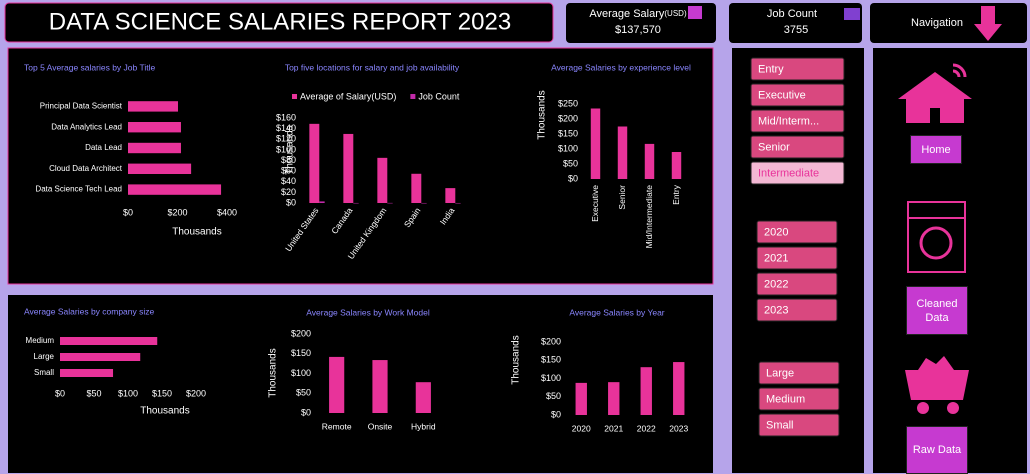 This screenshot has width=1030, height=474. I want to click on x-tick-label: $0, so click(60, 393).